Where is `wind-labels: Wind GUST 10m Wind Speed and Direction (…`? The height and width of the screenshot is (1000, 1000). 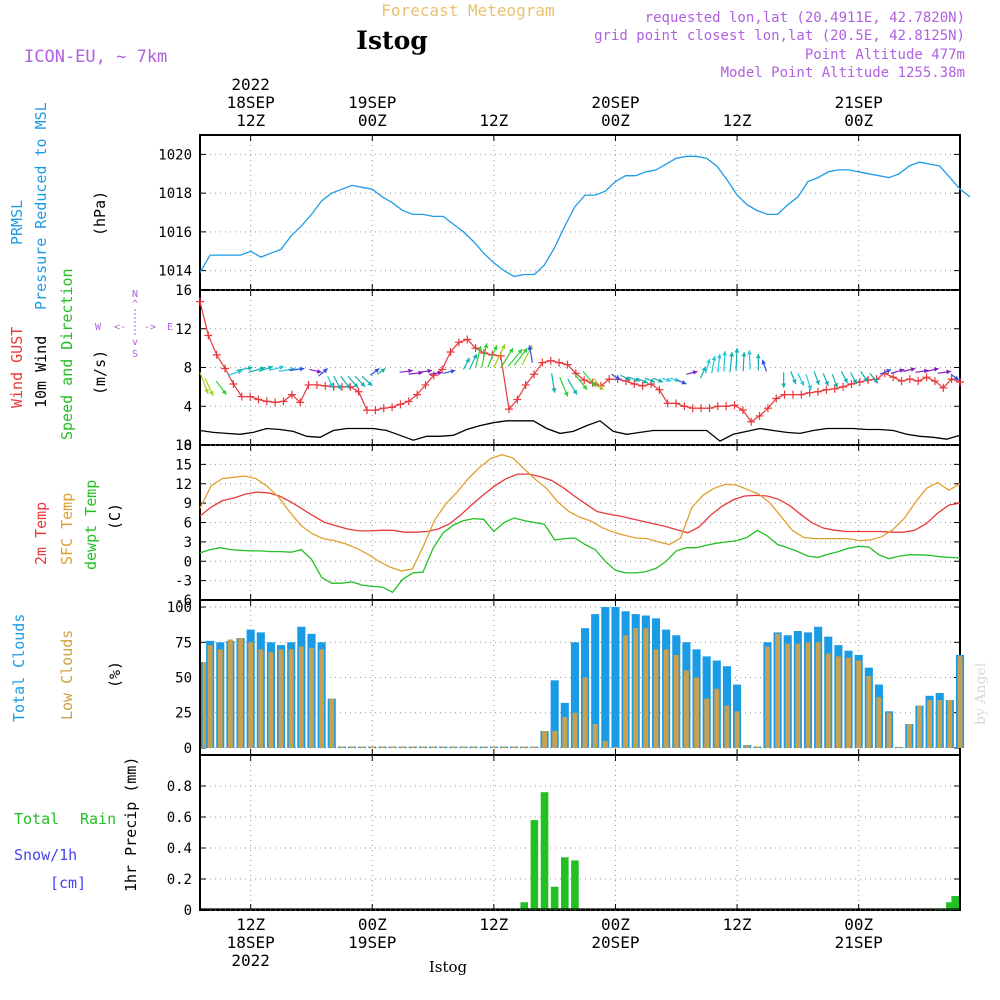
wind-labels: Wind GUST 10m Wind Speed and Direction (… is located at coordinates (90, 354).